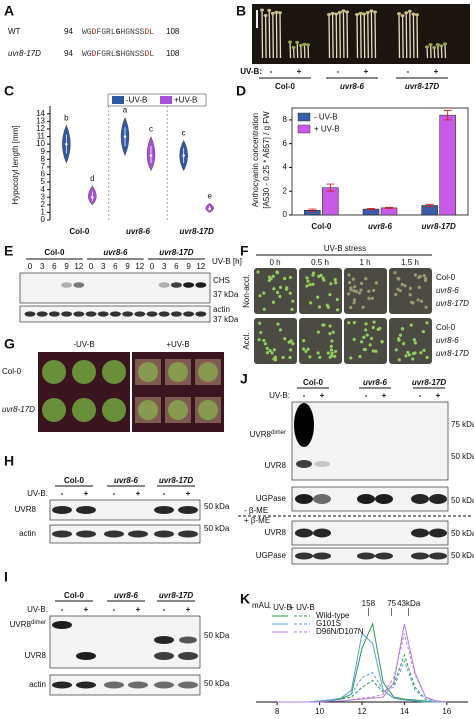  I want to click on plot-frame, so click(380, 161).